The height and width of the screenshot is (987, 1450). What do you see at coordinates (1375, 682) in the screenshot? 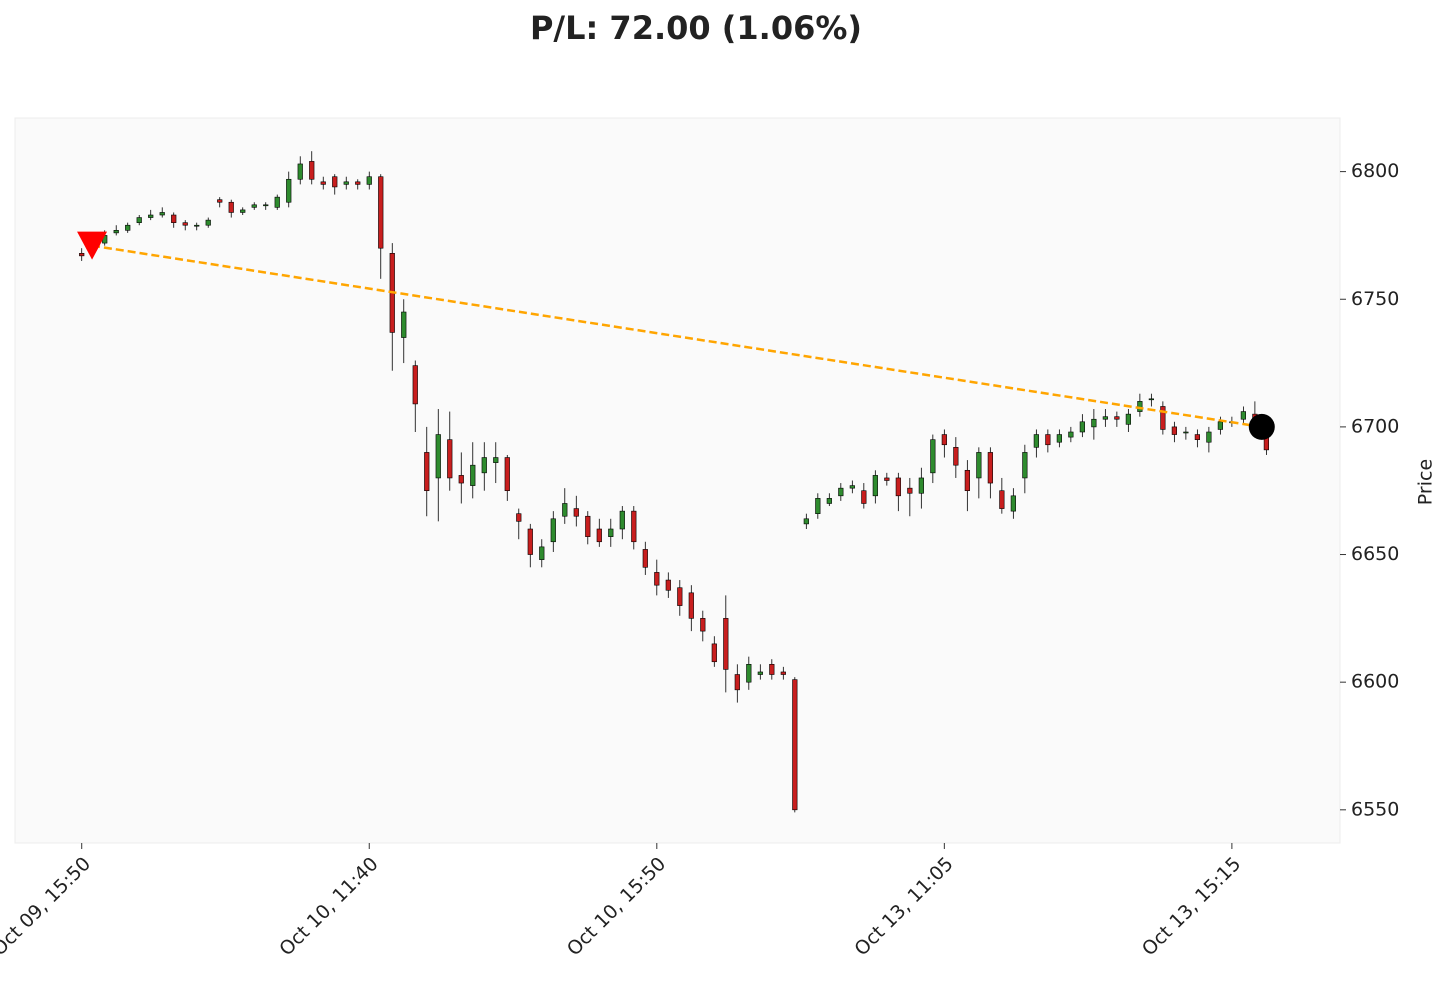
I see `y-tick-label: 6600` at bounding box center [1375, 682].